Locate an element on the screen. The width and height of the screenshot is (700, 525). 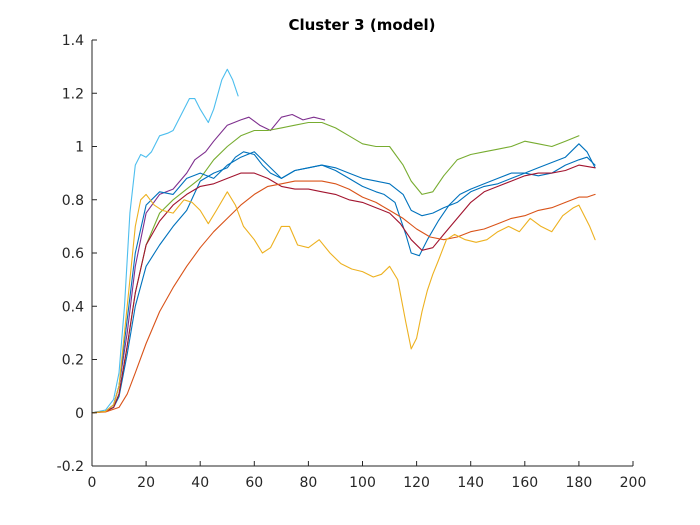
y-tick-label: 0.6 is located at coordinates (73, 254).